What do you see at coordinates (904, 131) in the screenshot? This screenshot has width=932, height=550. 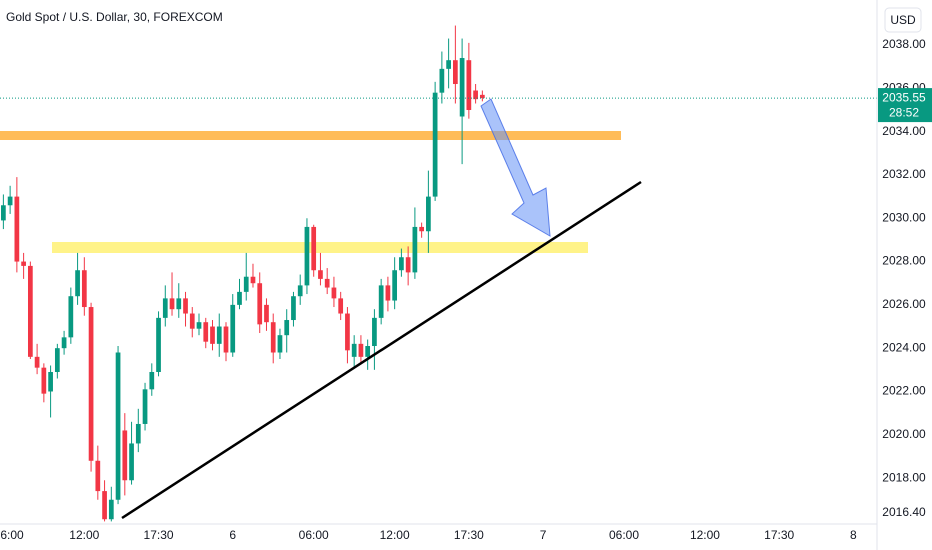 I see `y-tick-label: 2034.00` at bounding box center [904, 131].